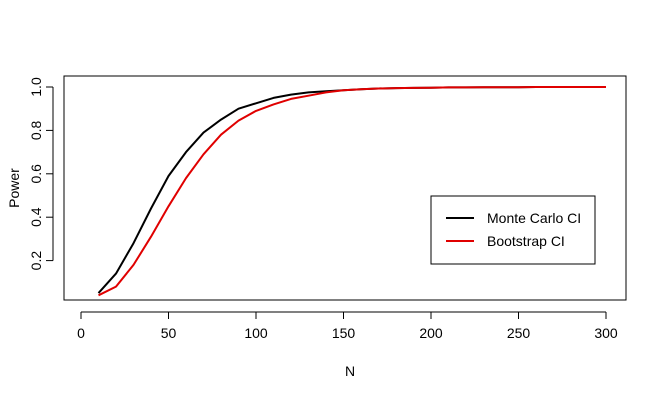 The width and height of the screenshot is (667, 400). Describe the element at coordinates (36, 217) in the screenshot. I see `y-tick-label: 0.4` at that location.